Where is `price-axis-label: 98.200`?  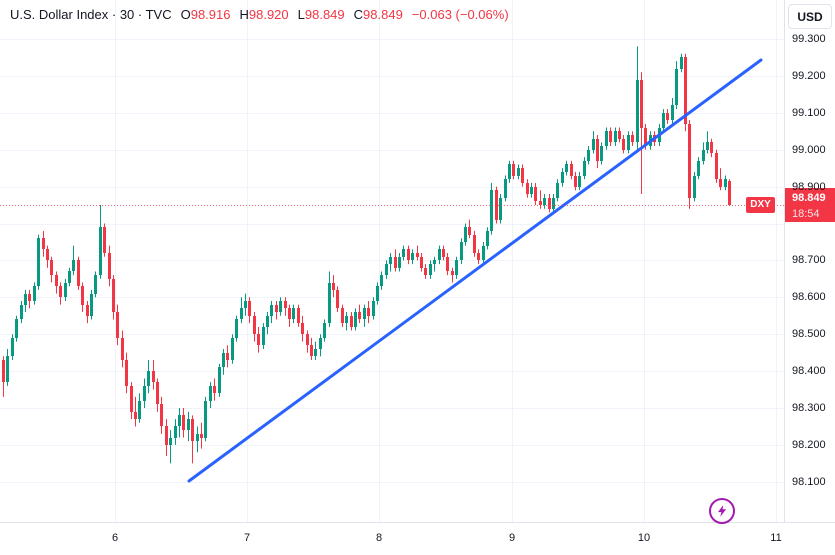 price-axis-label: 98.200 is located at coordinates (809, 444).